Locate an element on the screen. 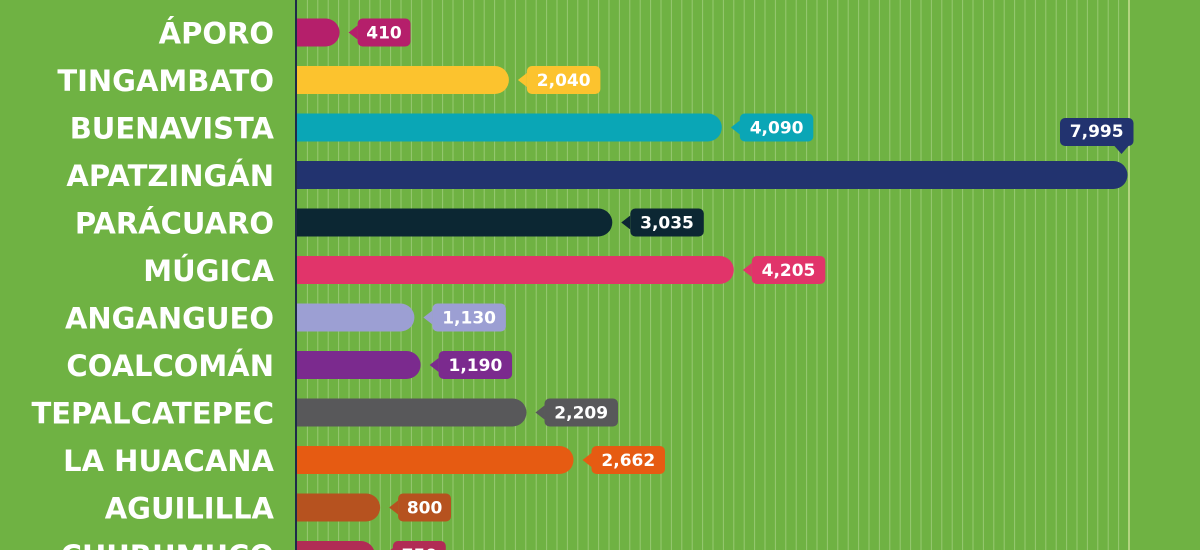  category-label: CHURUMUCO is located at coordinates (167, 544).